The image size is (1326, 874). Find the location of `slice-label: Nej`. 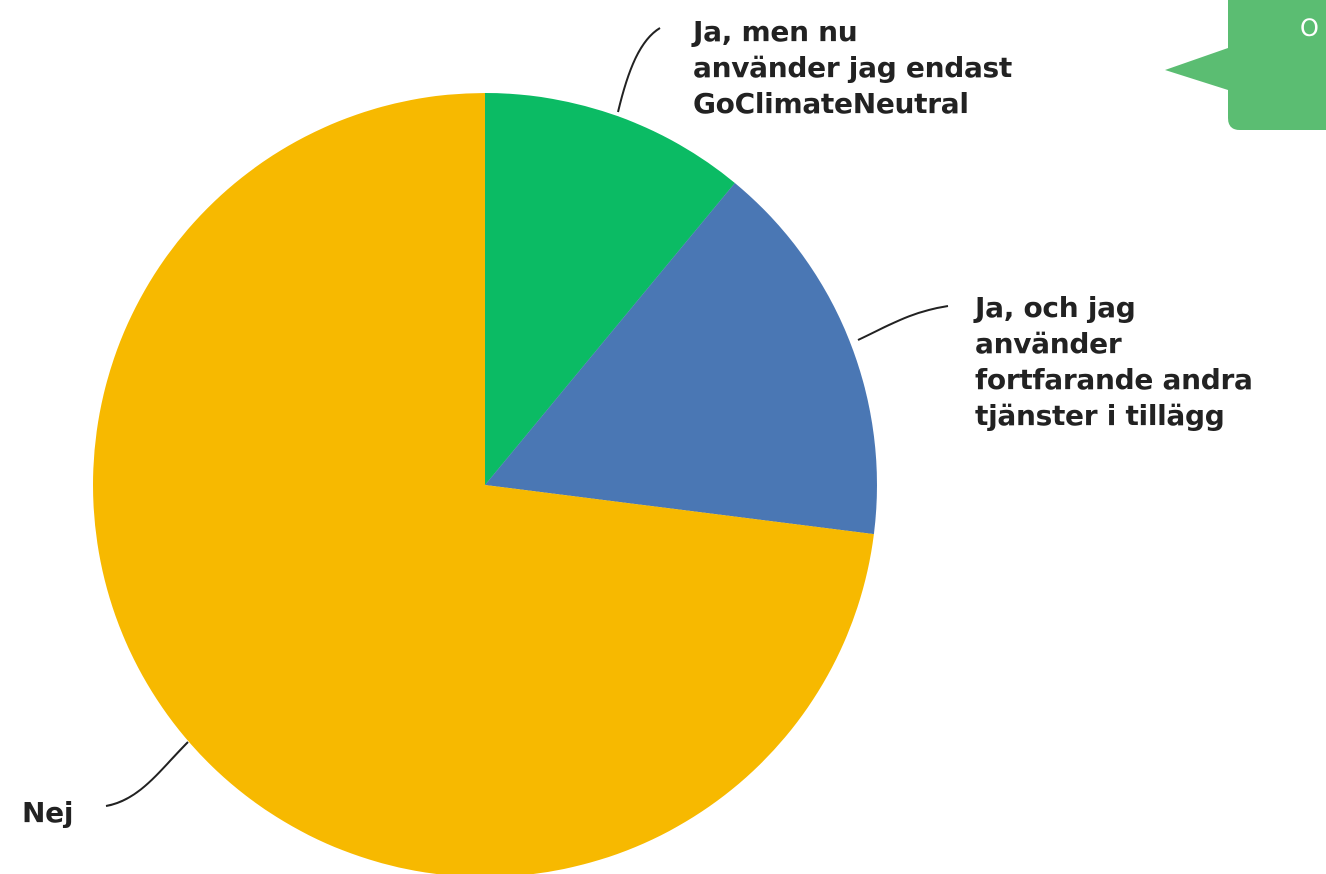

slice-label: Nej is located at coordinates (48, 812).